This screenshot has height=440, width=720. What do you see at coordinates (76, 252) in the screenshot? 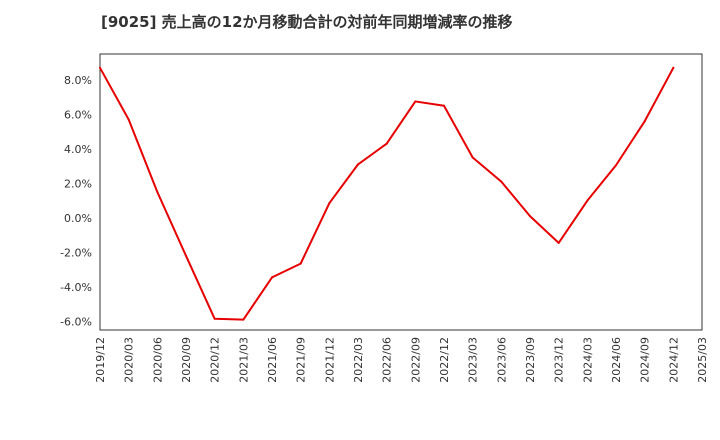
I see `y-tick-label: -2.0%` at bounding box center [76, 252].